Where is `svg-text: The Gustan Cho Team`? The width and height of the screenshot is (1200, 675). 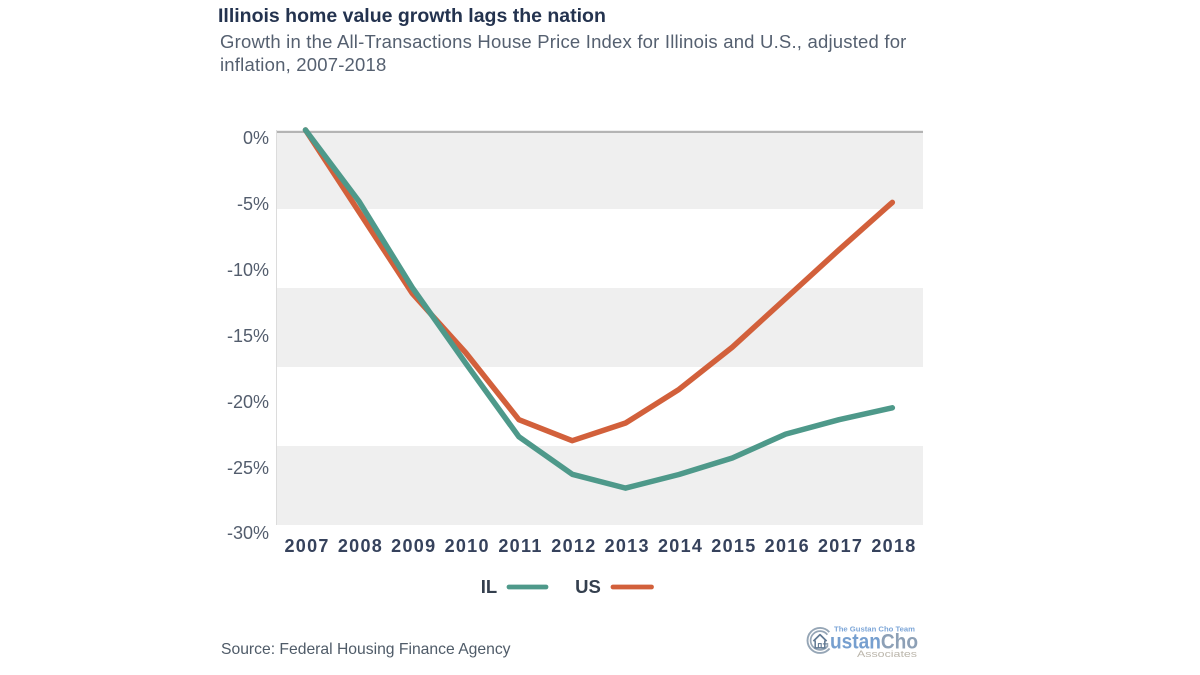 svg-text: The Gustan Cho Team is located at coordinates (874, 629).